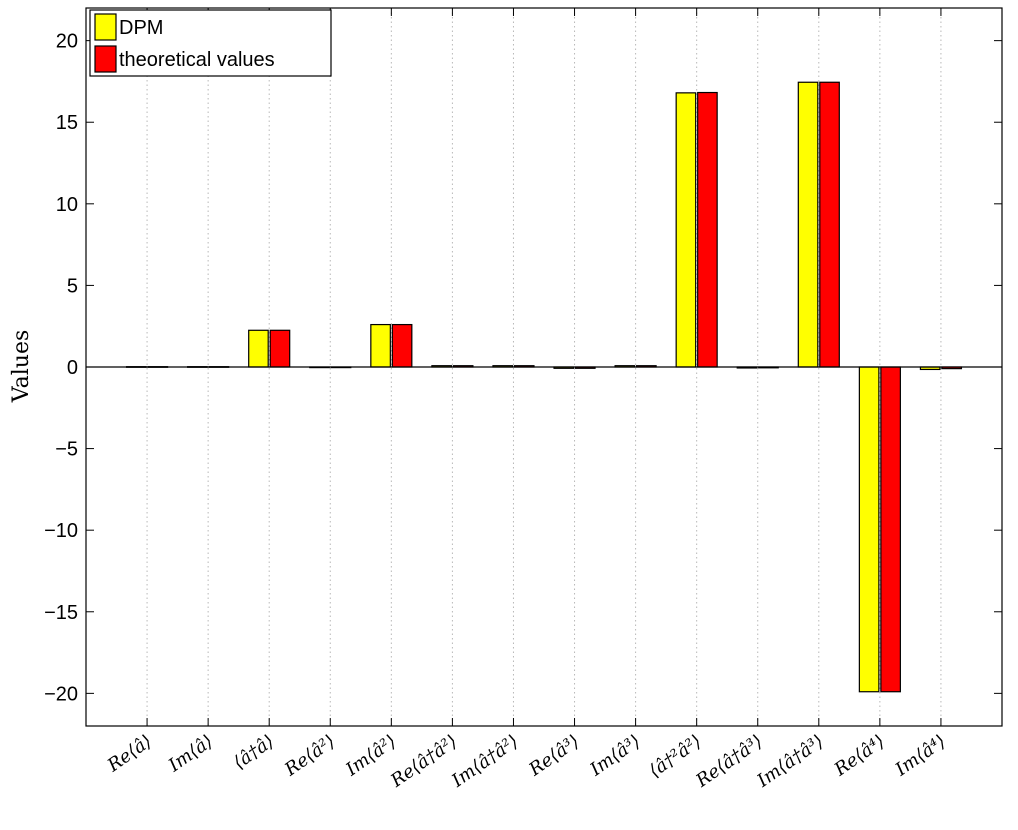 The width and height of the screenshot is (1018, 830). What do you see at coordinates (67, 123) in the screenshot?
I see `y-tick-label: 15` at bounding box center [67, 123].